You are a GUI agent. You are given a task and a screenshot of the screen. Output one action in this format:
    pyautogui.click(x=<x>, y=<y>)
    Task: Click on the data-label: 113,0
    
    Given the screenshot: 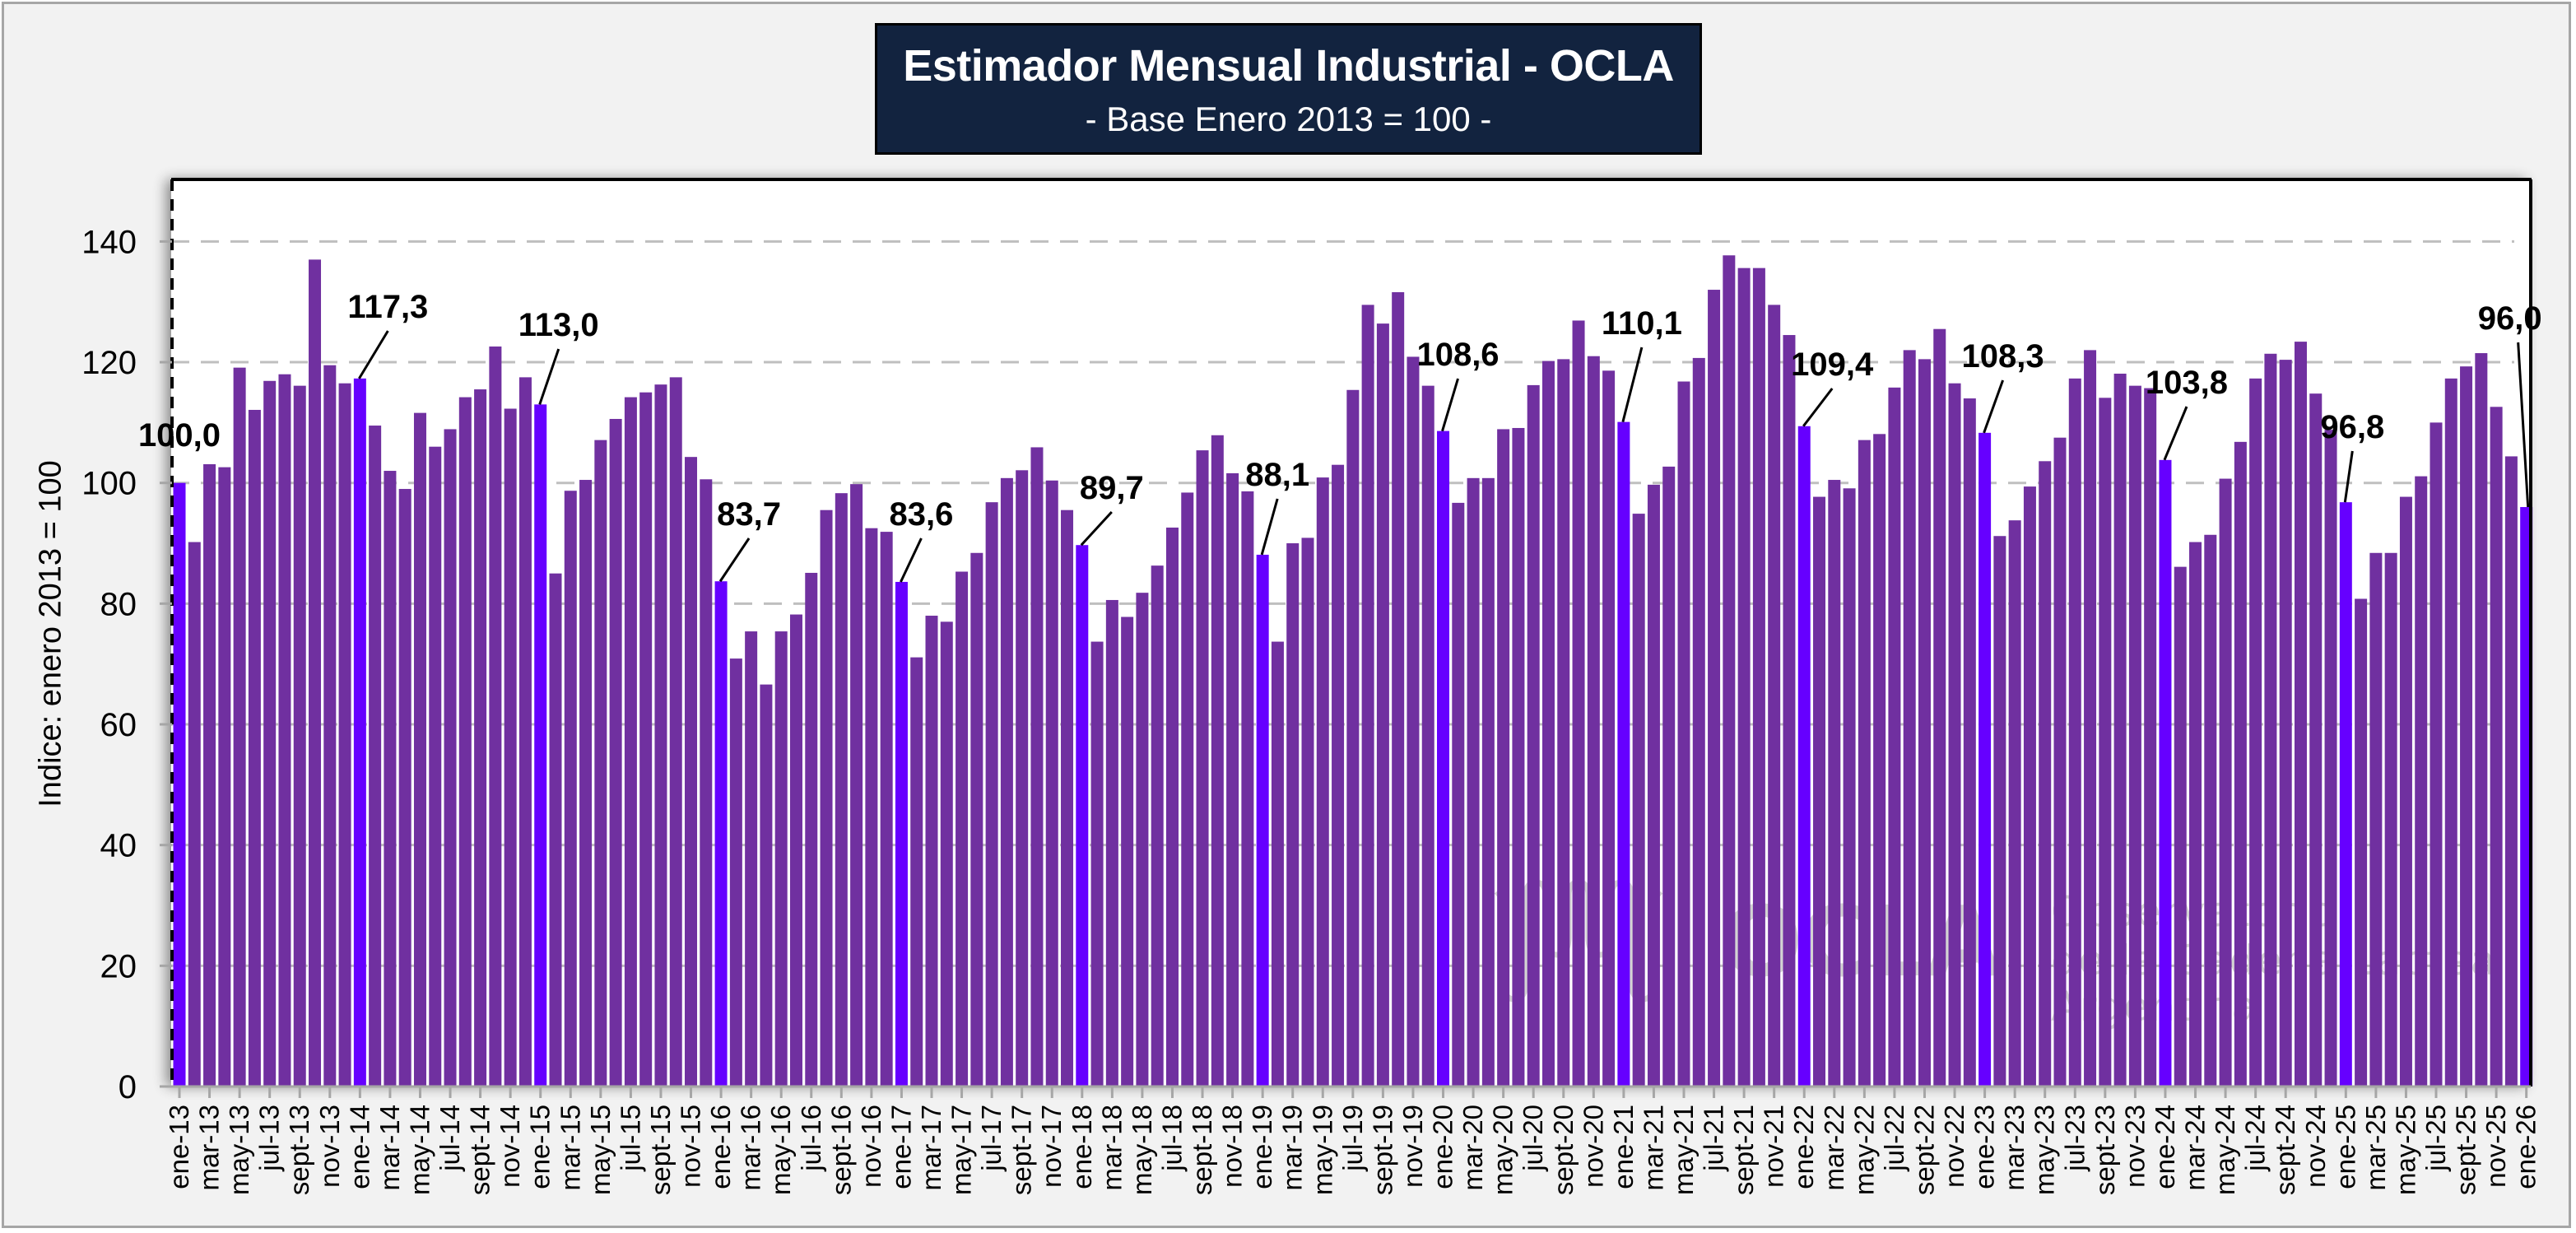 What is the action you would take?
    pyautogui.click(x=558, y=325)
    